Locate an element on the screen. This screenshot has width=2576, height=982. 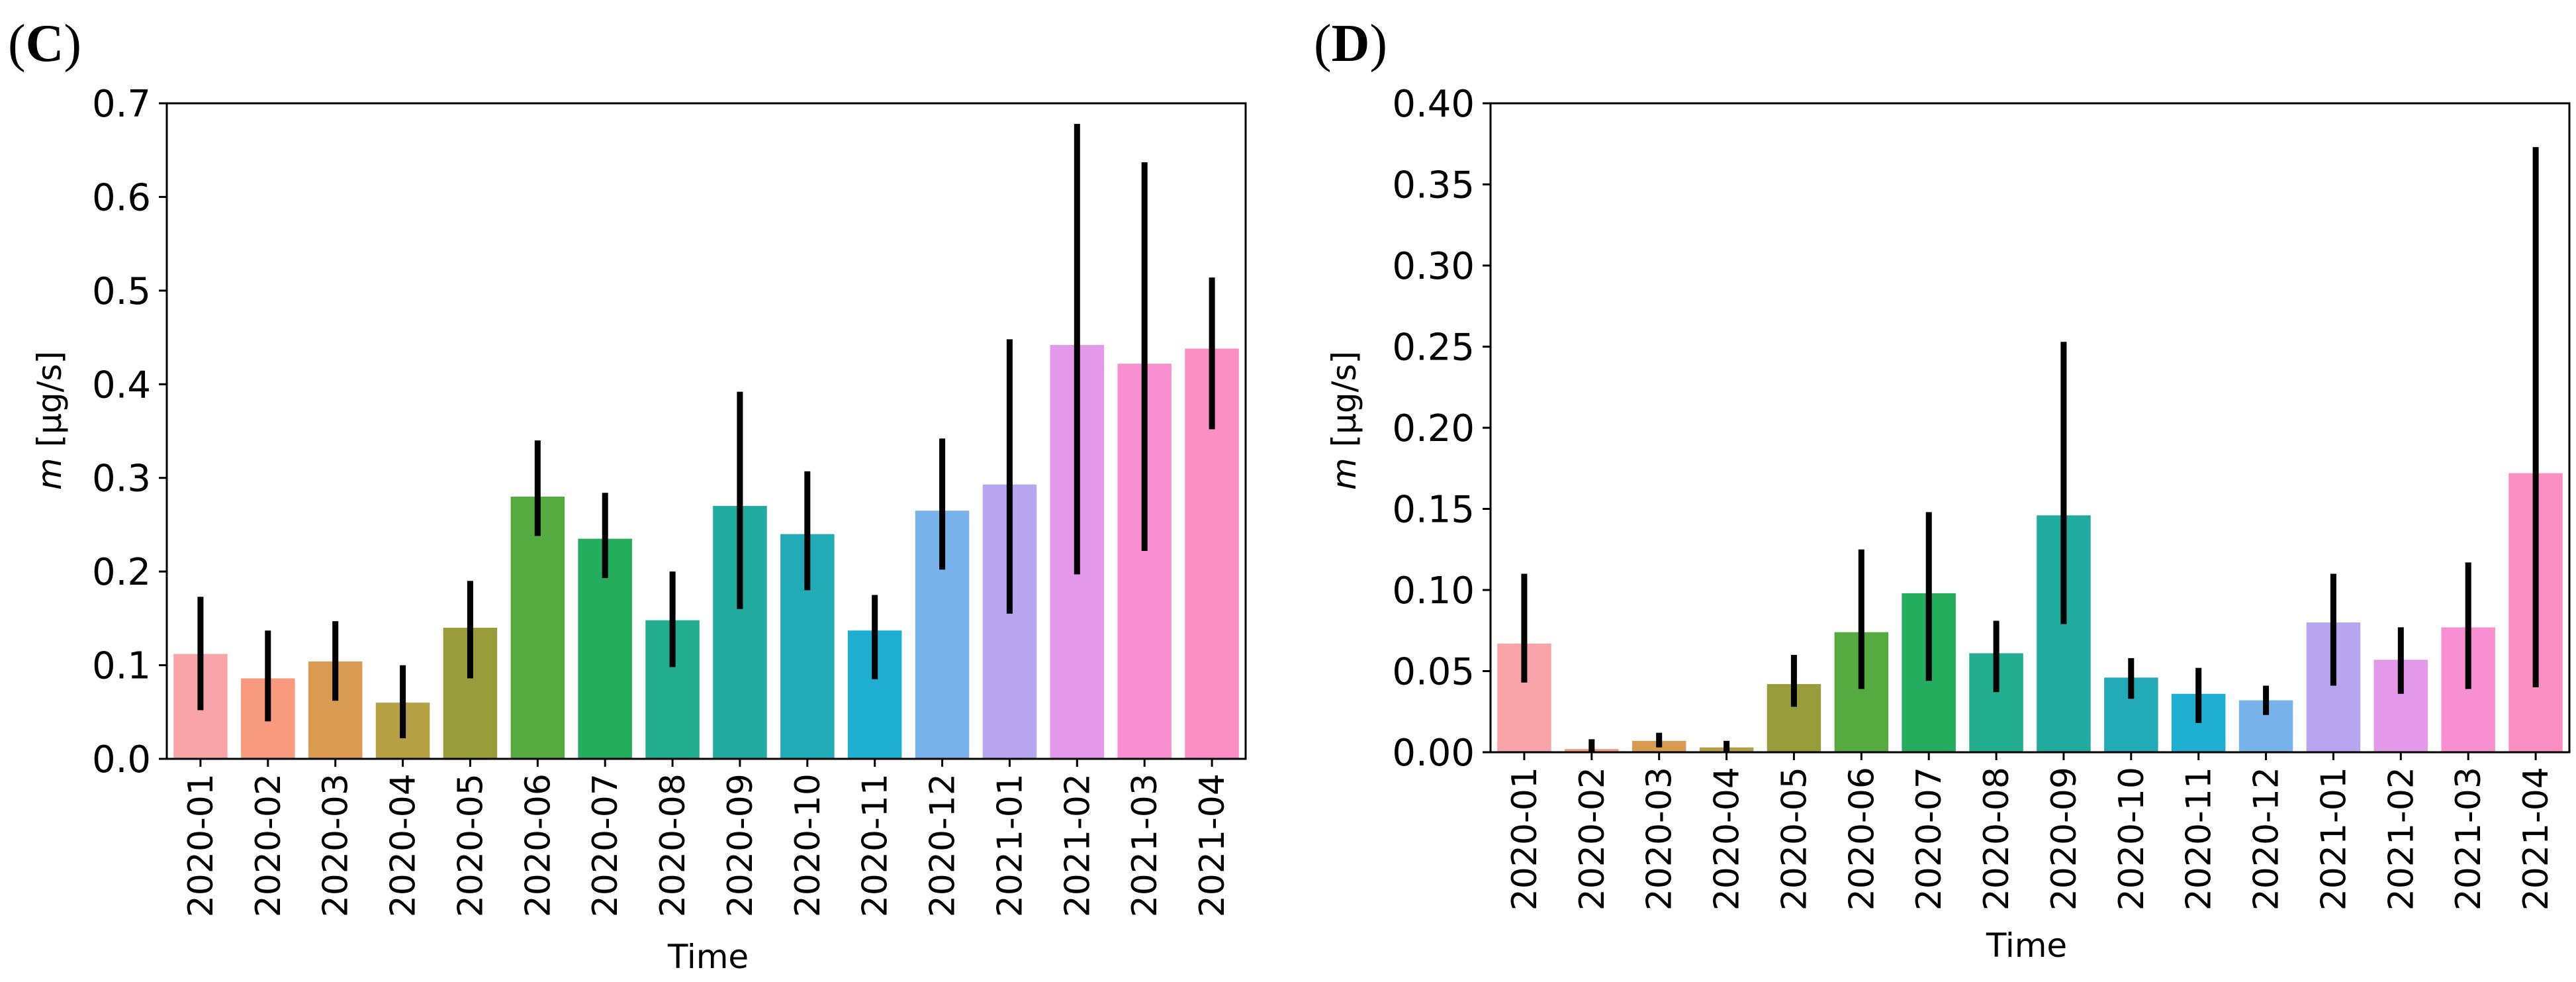
y-tick-label-d: 0.35 is located at coordinates (1433, 185).